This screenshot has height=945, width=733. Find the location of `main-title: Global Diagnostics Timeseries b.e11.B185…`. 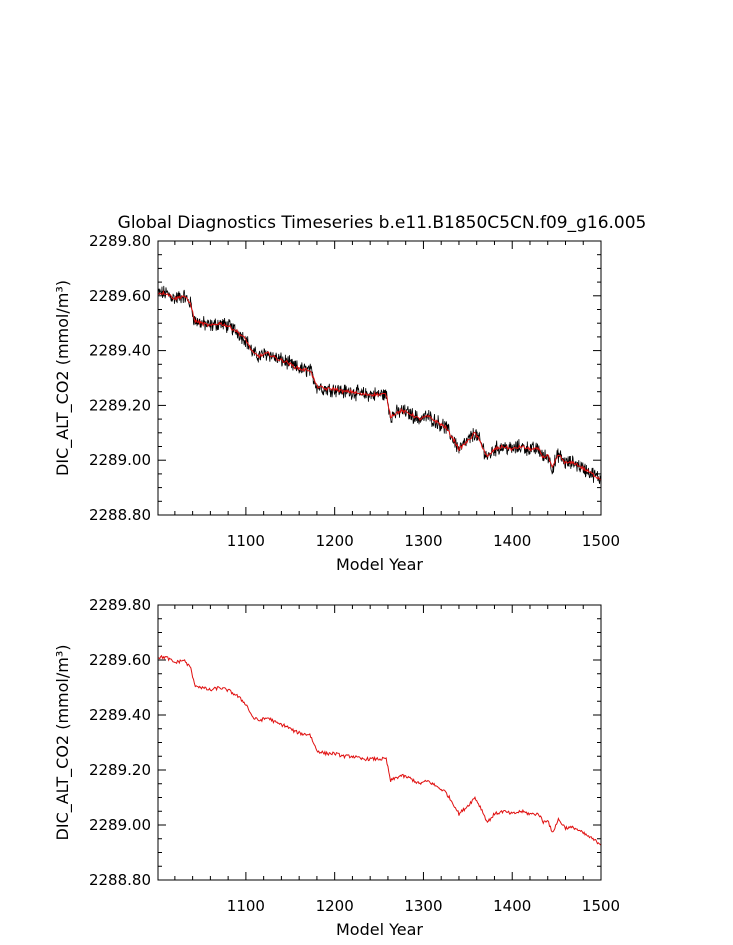

main-title: Global Diagnostics Timeseries b.e11.B185… is located at coordinates (382, 223).